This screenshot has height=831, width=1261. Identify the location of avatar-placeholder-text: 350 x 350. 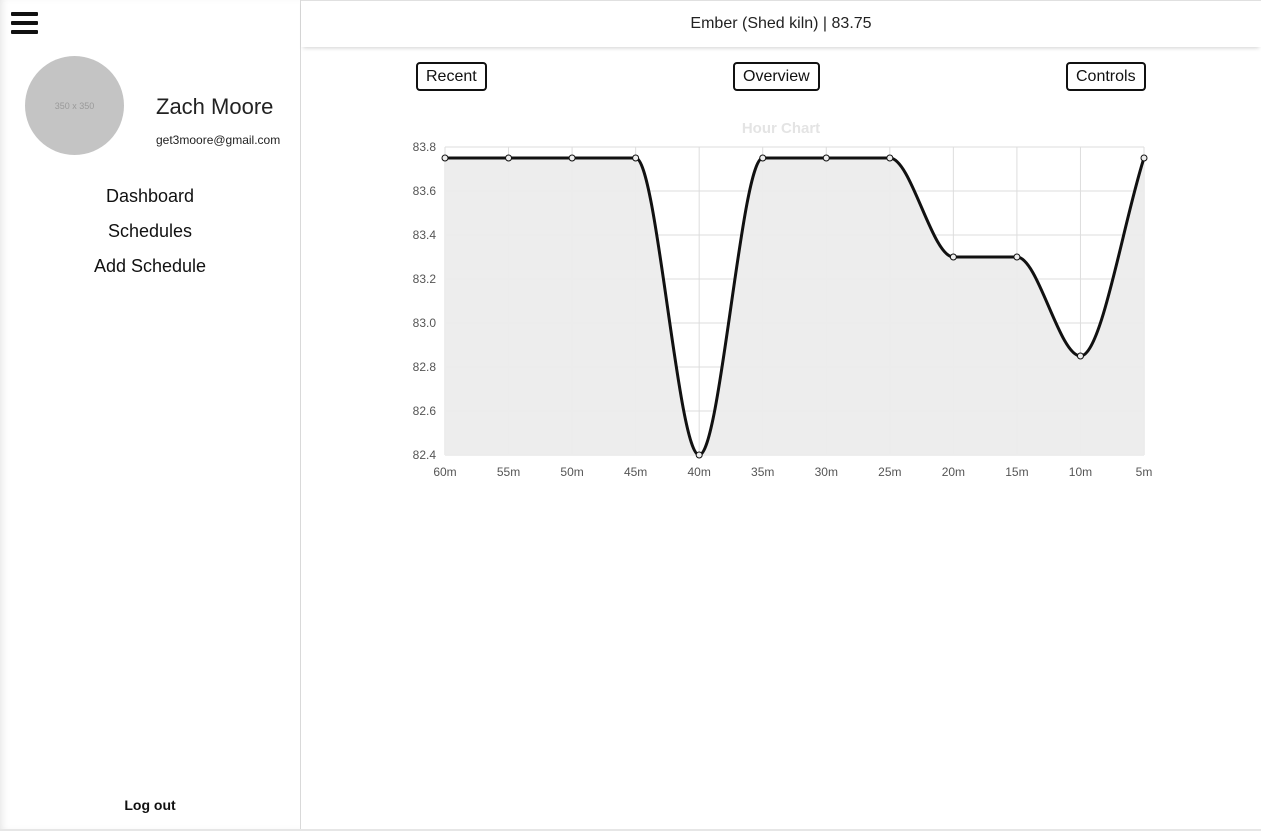
(74, 105).